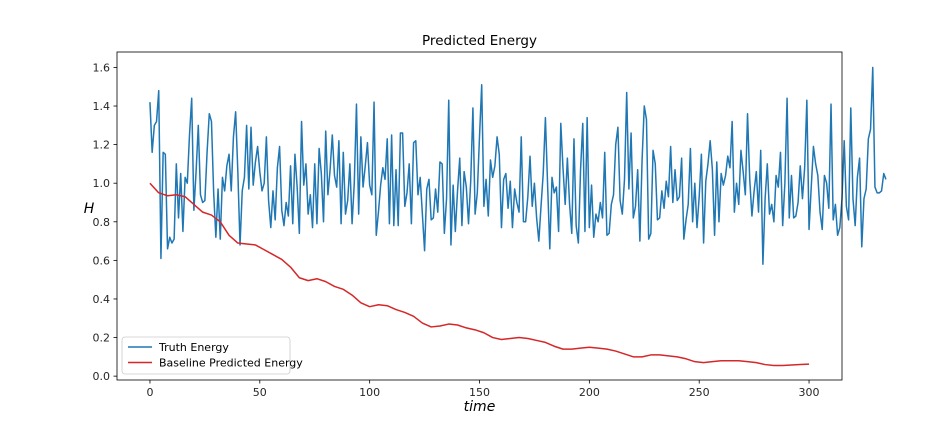 Image resolution: width=936 pixels, height=432 pixels. Describe the element at coordinates (589, 392) in the screenshot. I see `x-tick-label: 200` at that location.